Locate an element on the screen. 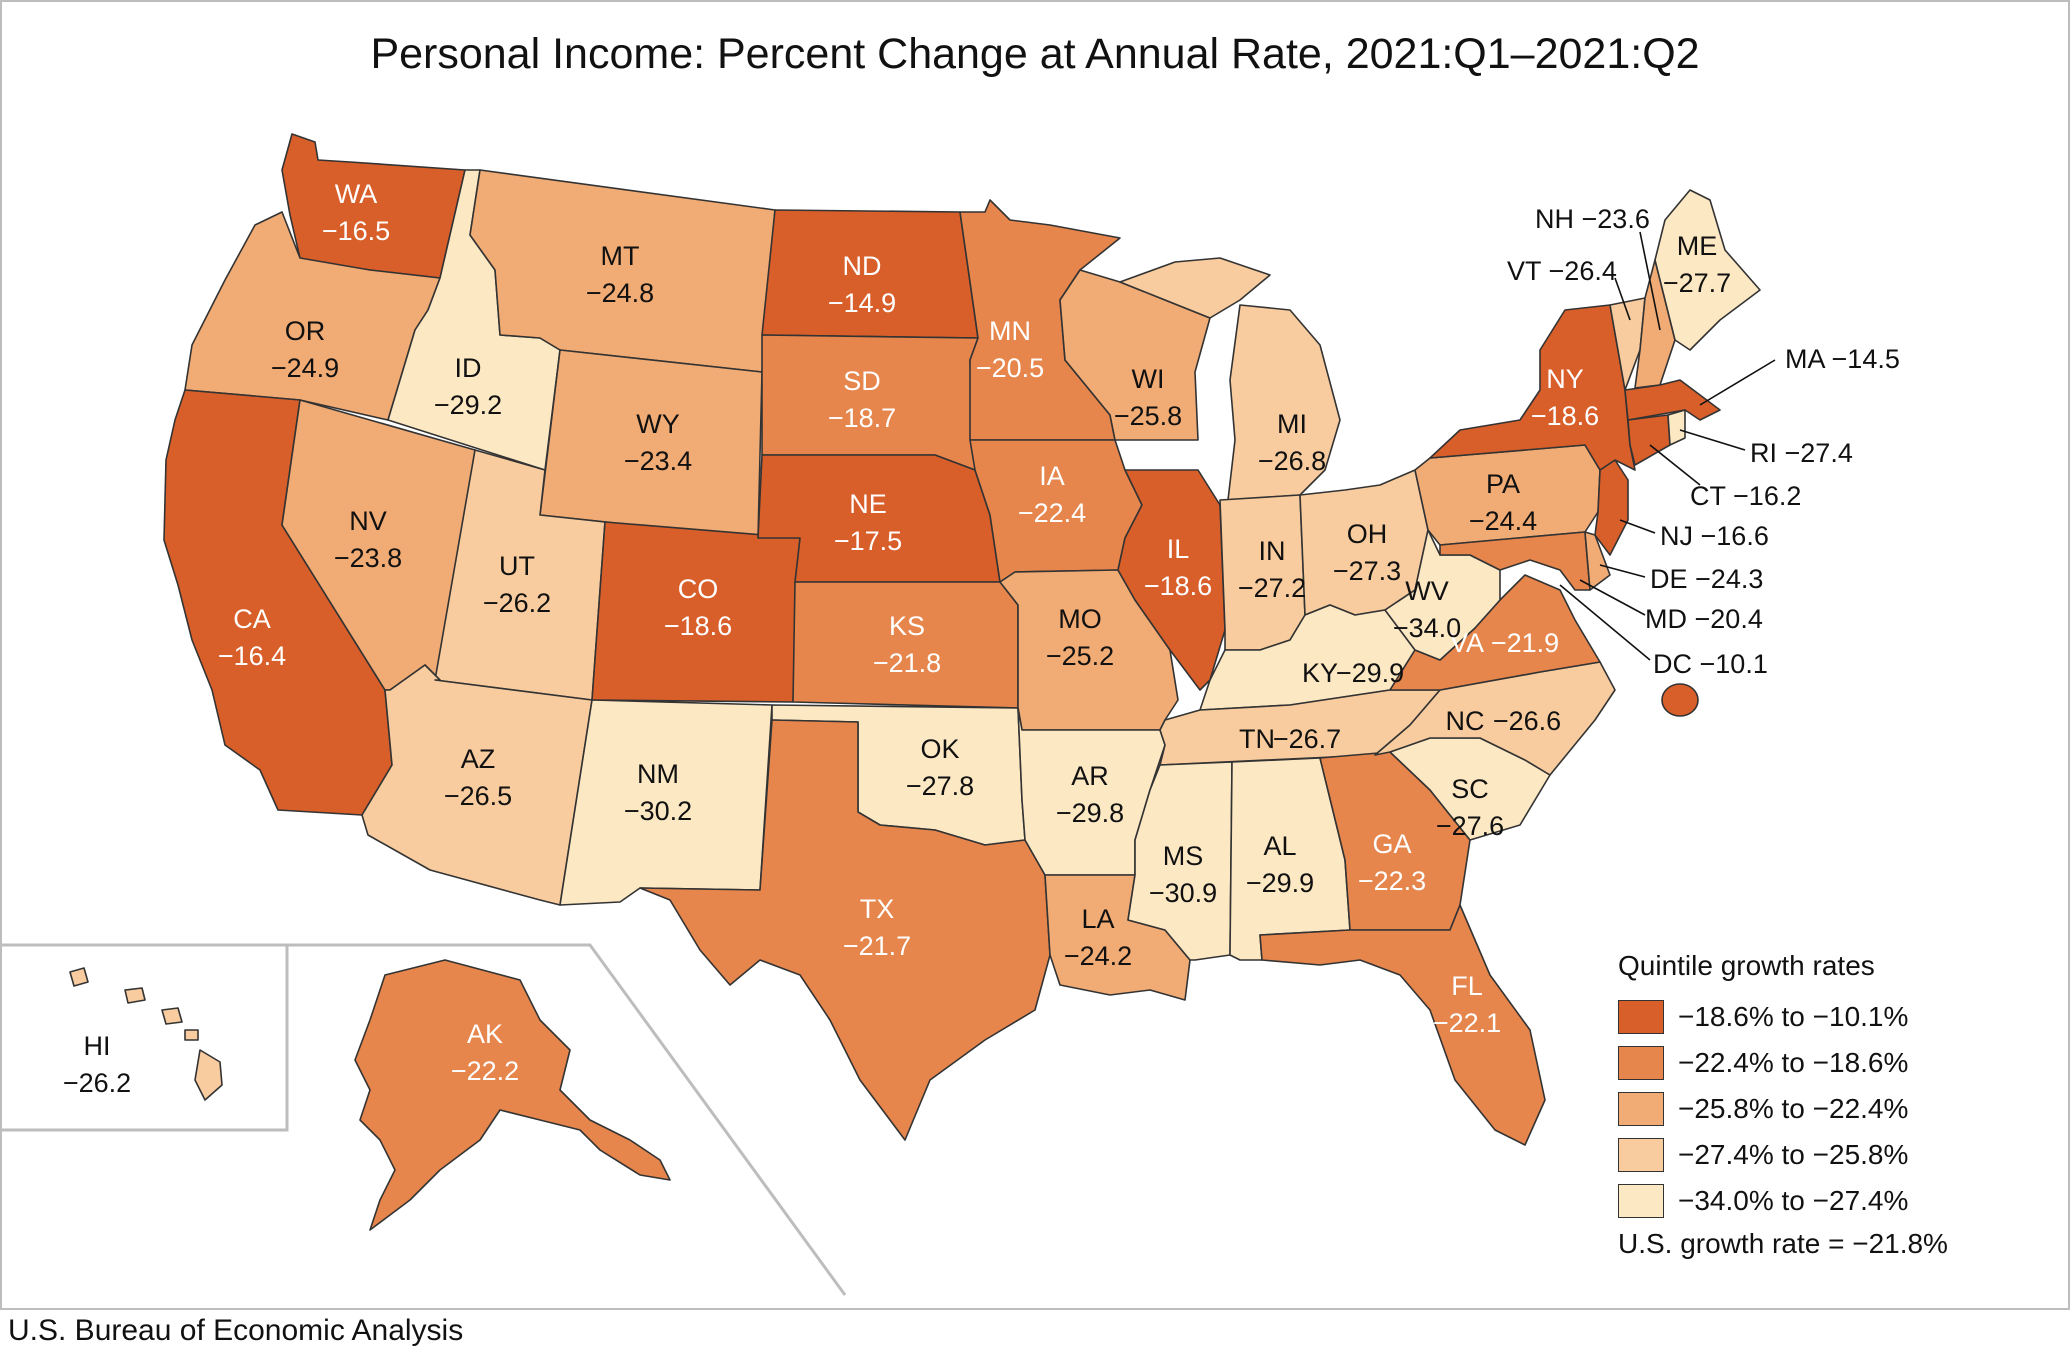 The width and height of the screenshot is (2070, 1355). label-ND-abbr: ND is located at coordinates (862, 266).